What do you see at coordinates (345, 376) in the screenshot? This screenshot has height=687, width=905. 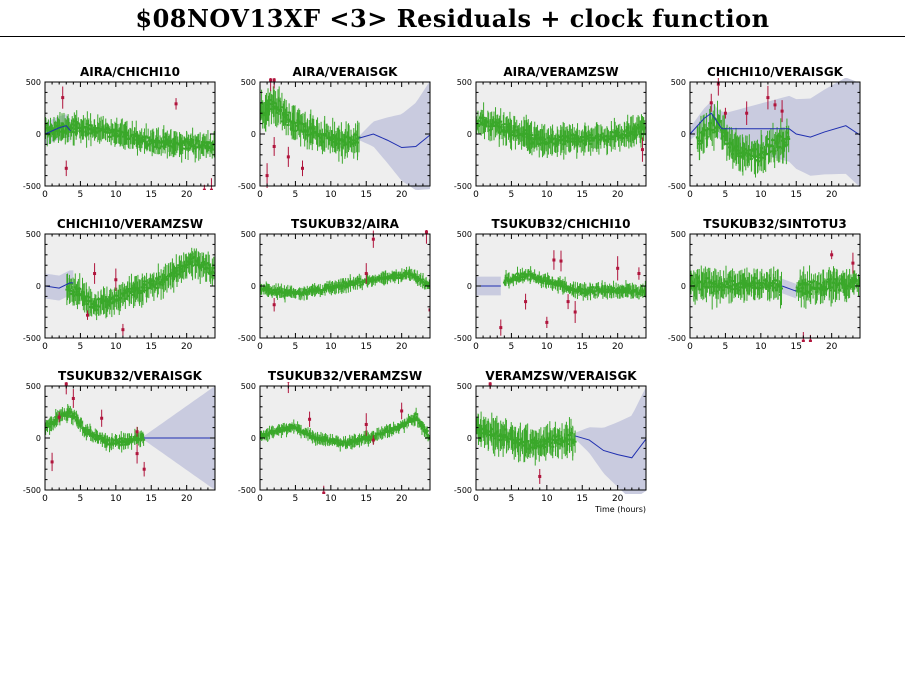 I see `baseline-title: TSUKUB32/VERAMZSW` at bounding box center [345, 376].